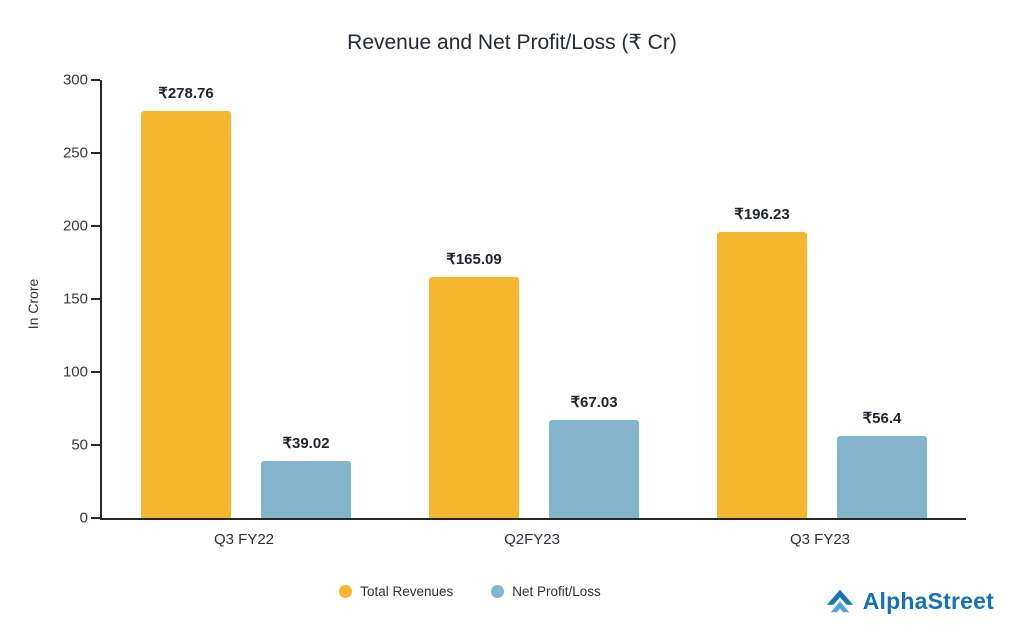  I want to click on bar-total-revenues: ₹196.23, so click(762, 362).